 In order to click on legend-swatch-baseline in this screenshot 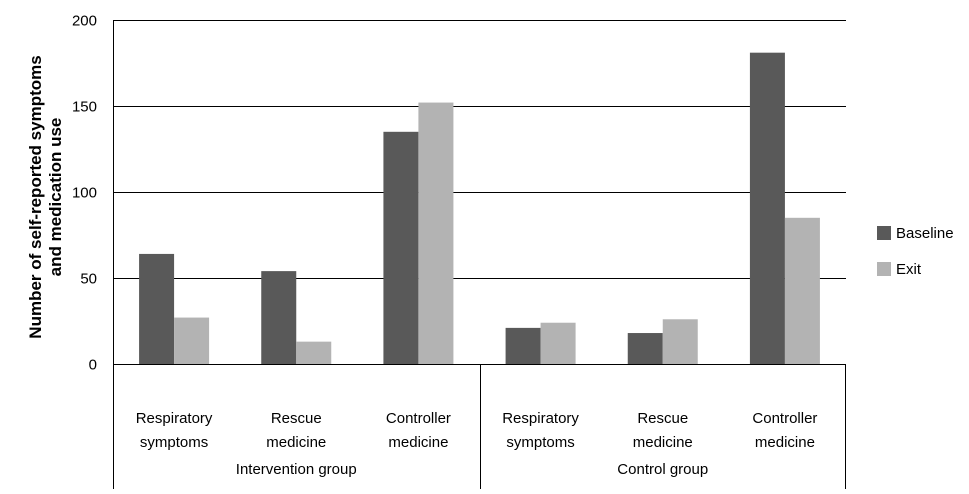, I will do `click(884, 233)`.